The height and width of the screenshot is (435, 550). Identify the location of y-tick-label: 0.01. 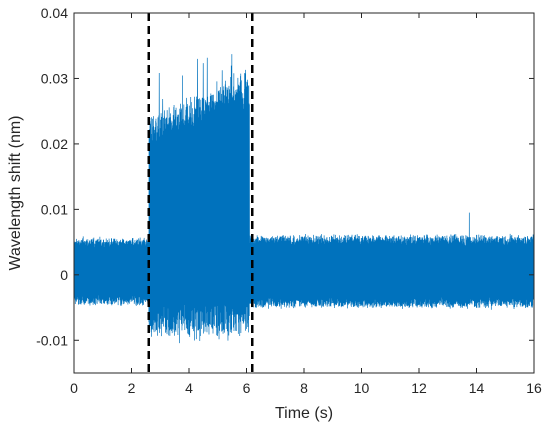
(54, 209).